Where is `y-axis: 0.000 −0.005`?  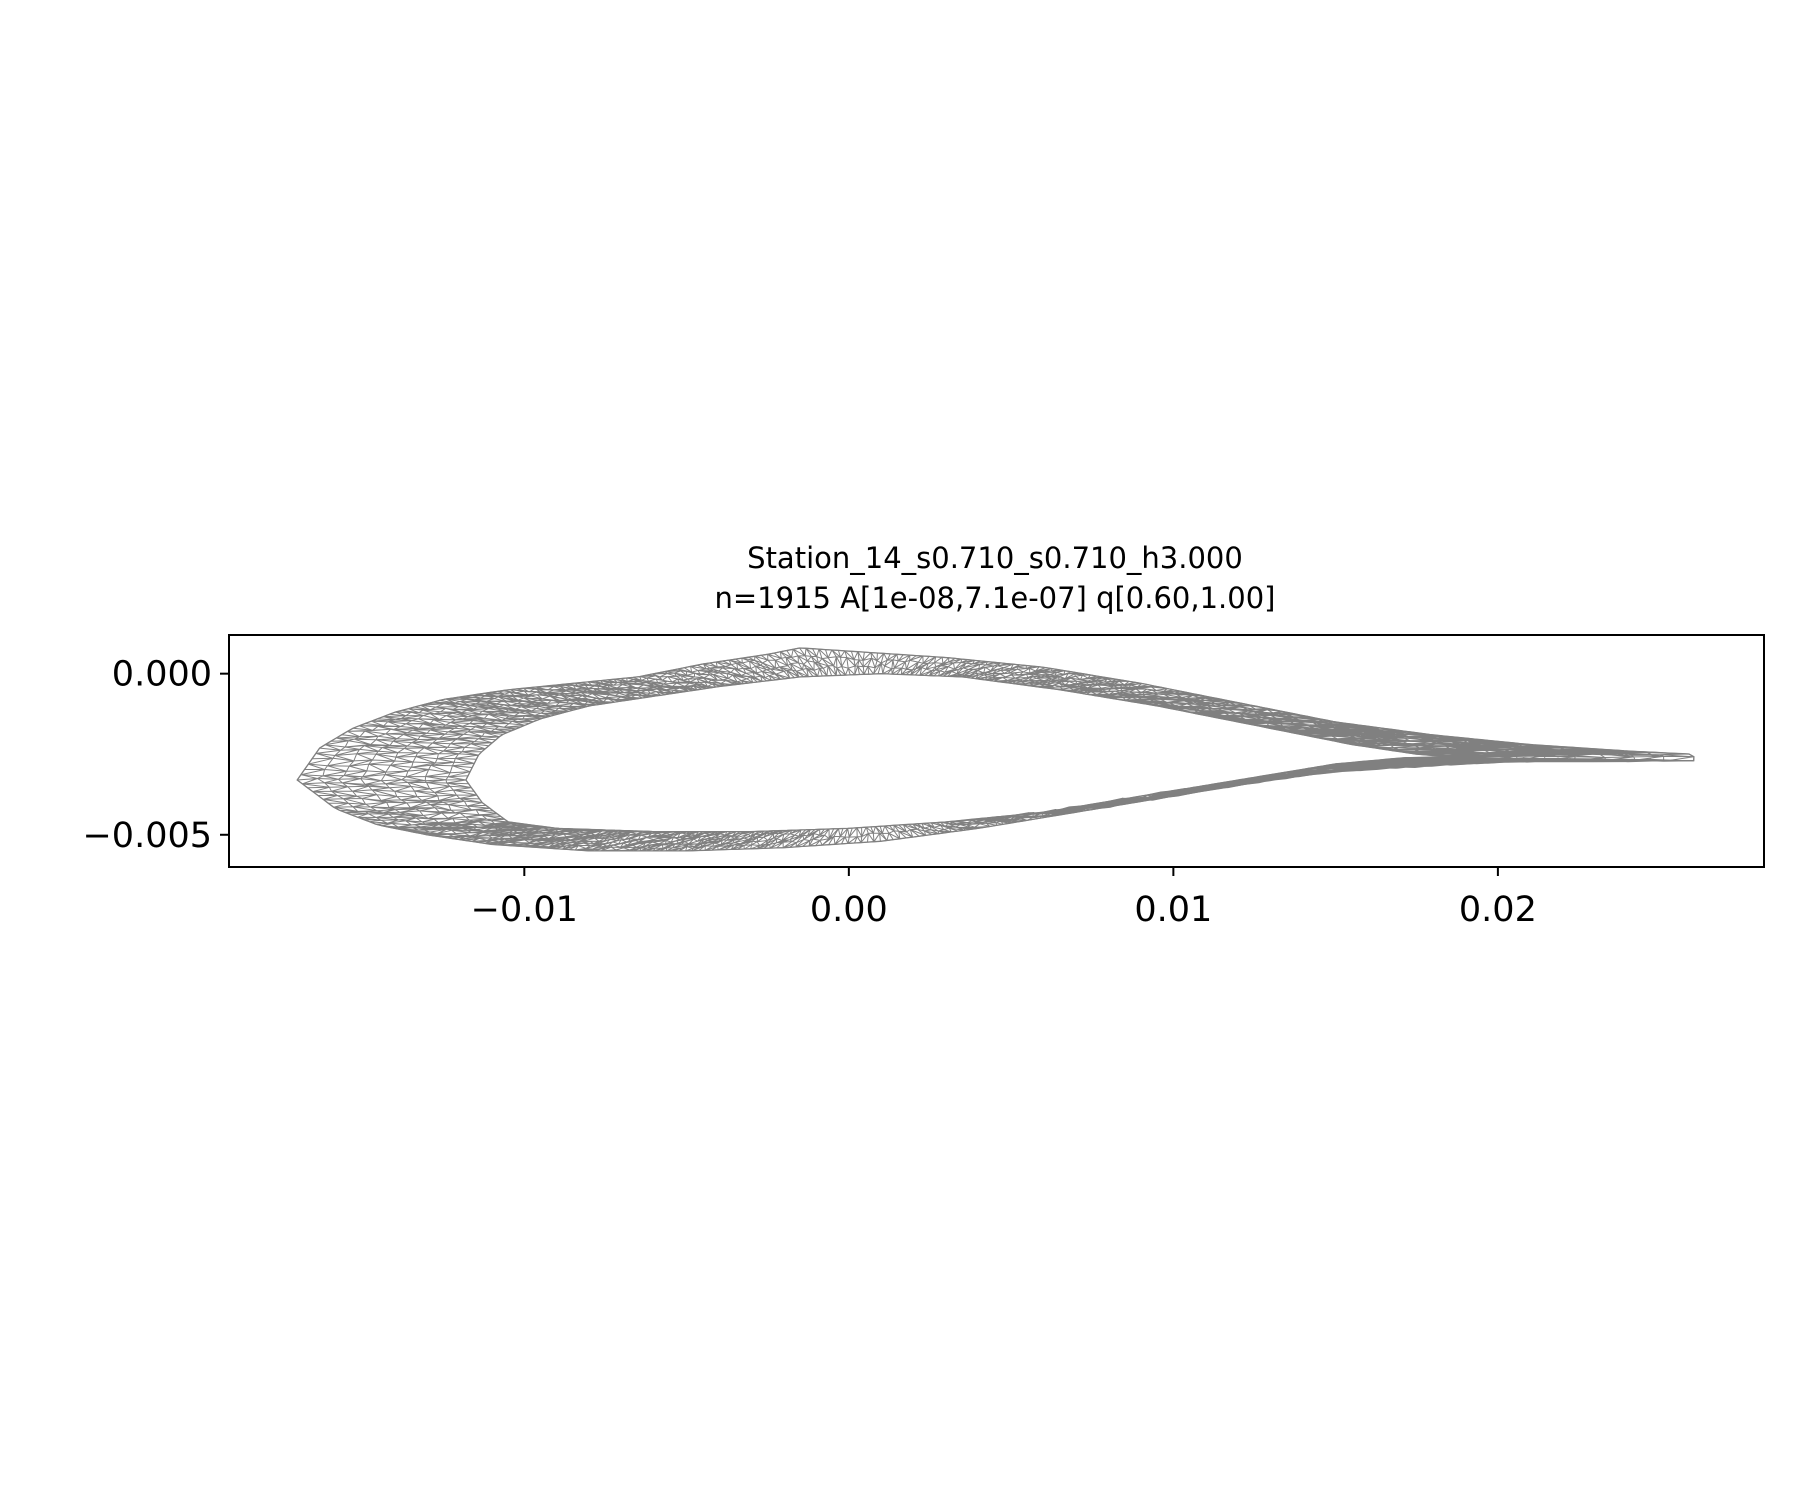 y-axis: 0.000 −0.005 is located at coordinates (155, 755).